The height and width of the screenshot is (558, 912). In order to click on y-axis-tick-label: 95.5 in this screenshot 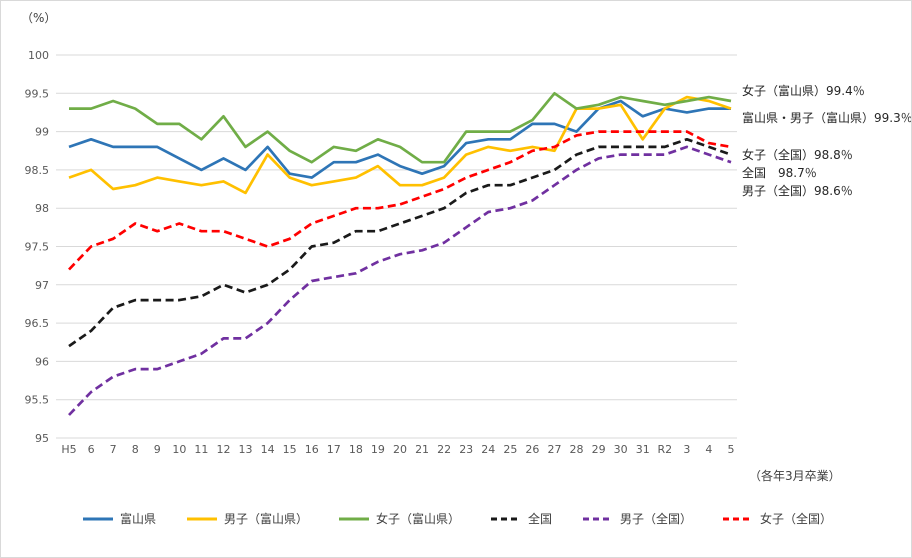, I will do `click(37, 400)`.